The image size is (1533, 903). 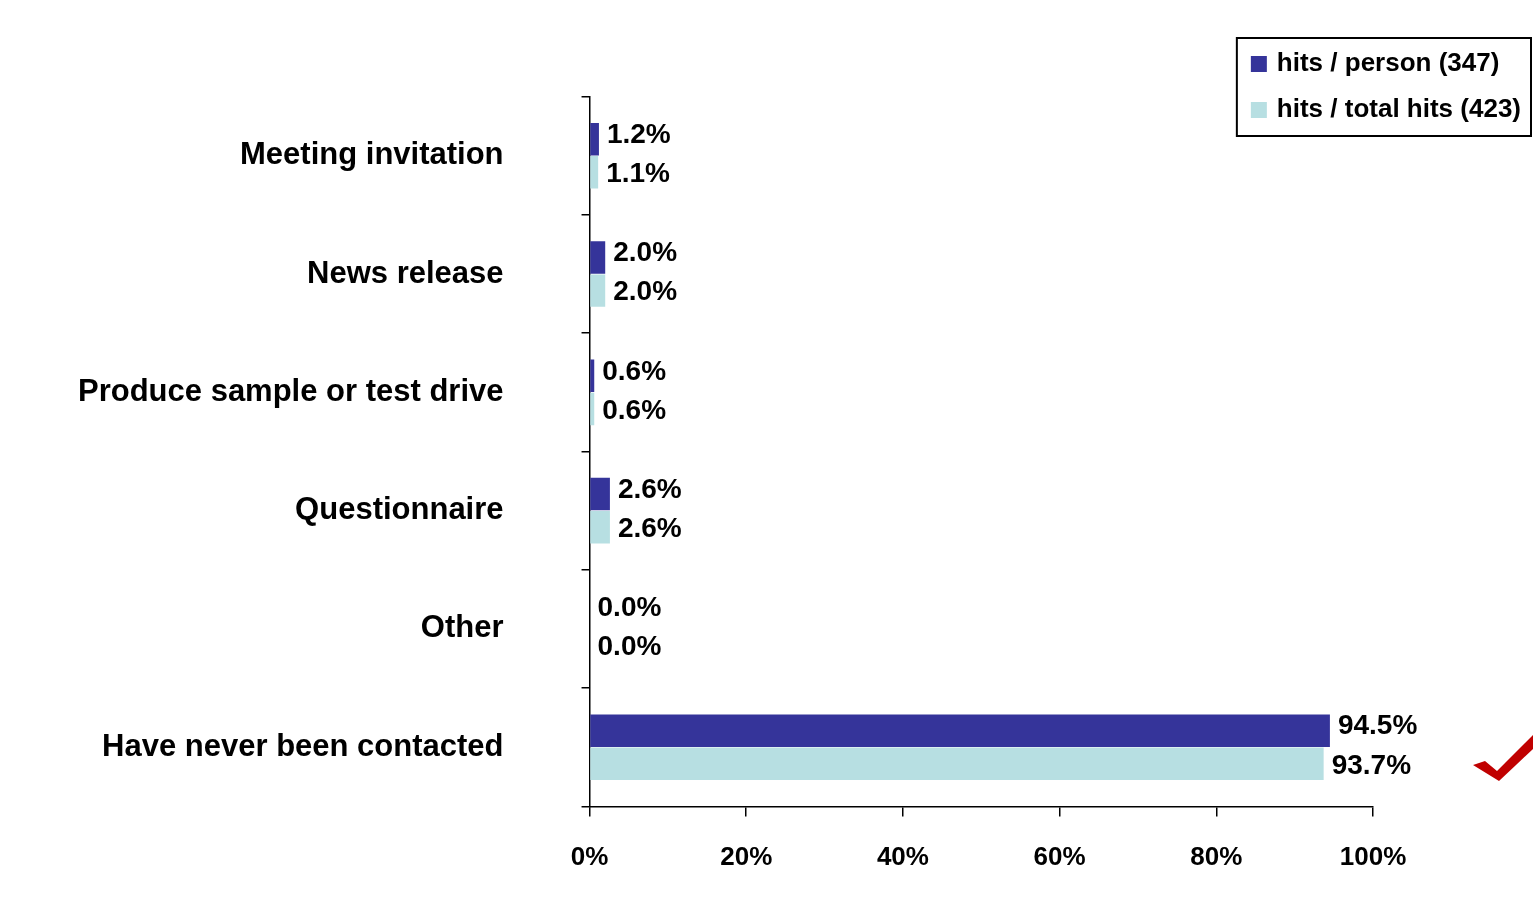 What do you see at coordinates (405, 272) in the screenshot?
I see `y-tick-label: News release` at bounding box center [405, 272].